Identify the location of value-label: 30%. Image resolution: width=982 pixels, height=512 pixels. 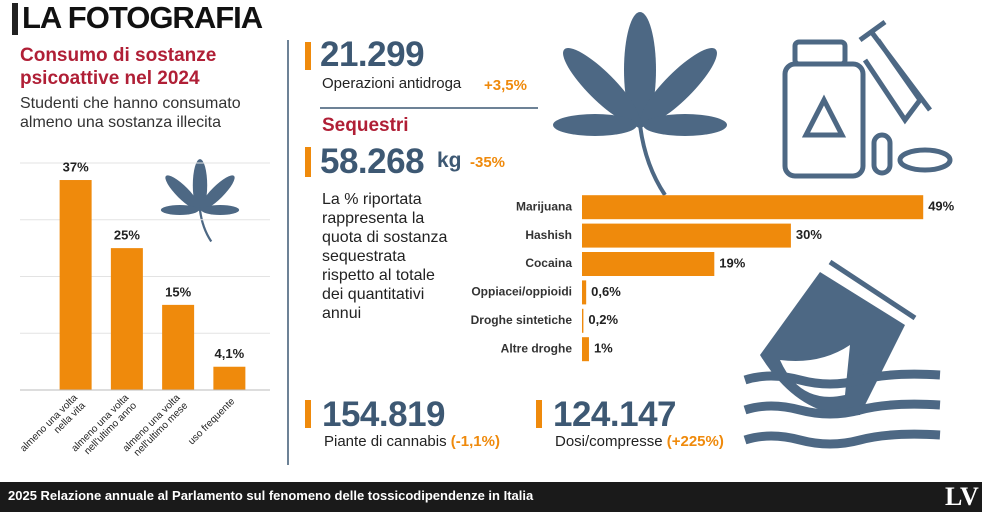
(809, 234).